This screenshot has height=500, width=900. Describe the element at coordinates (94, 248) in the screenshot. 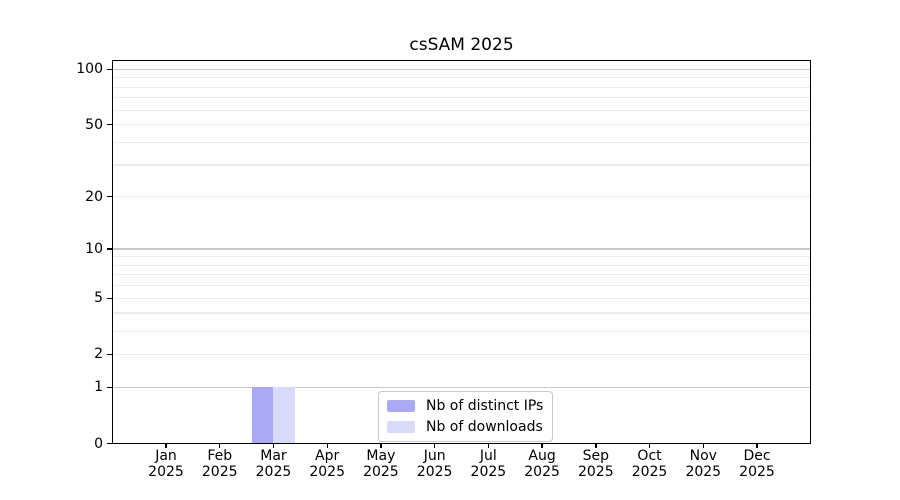

I see `y-tick-label: 10` at that location.